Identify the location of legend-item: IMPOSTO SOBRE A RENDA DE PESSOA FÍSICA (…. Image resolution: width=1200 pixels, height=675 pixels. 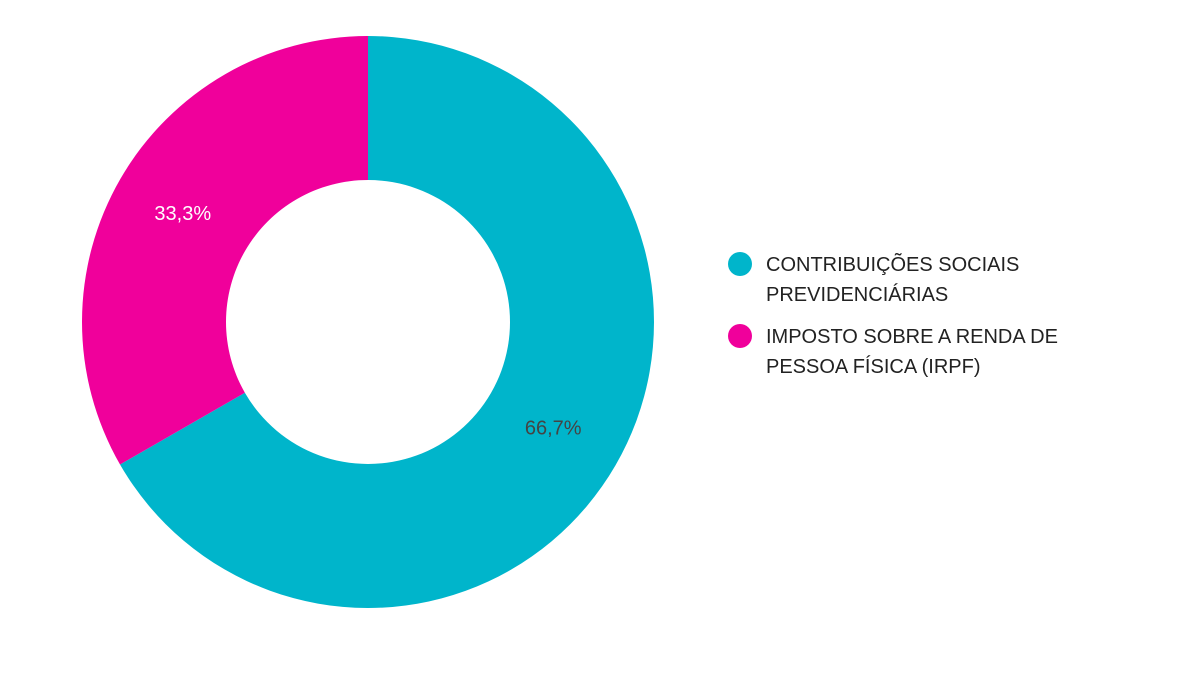
(908, 352).